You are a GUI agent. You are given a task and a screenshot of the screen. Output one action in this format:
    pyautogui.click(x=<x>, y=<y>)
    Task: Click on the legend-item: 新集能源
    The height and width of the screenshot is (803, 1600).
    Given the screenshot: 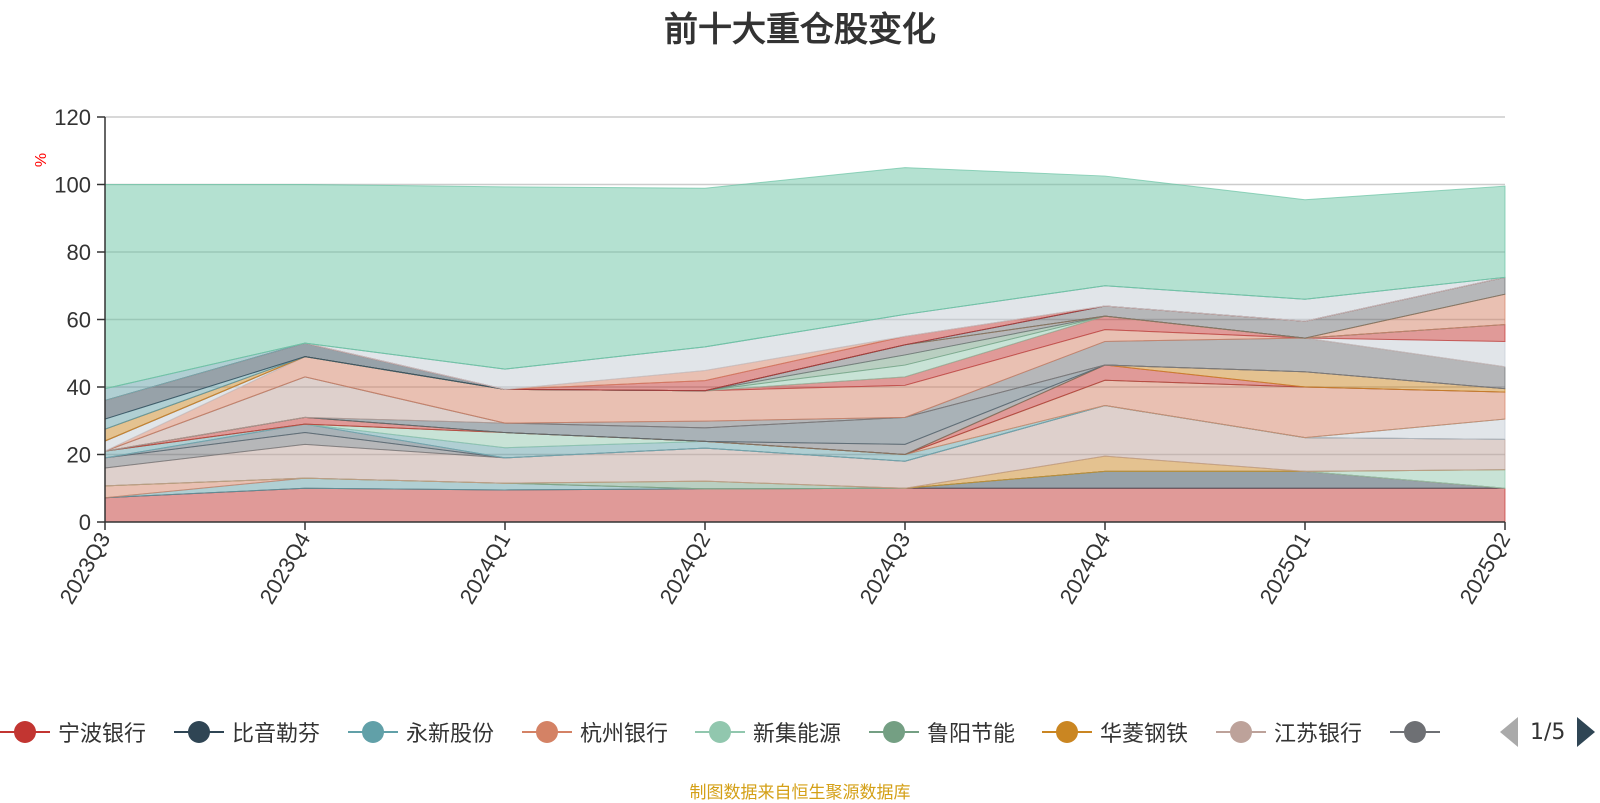 What is the action you would take?
    pyautogui.click(x=768, y=732)
    